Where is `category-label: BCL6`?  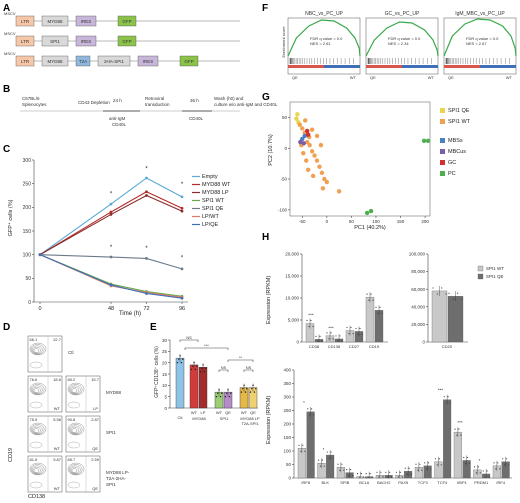
category-label: BCL6 is located at coordinates (364, 482).